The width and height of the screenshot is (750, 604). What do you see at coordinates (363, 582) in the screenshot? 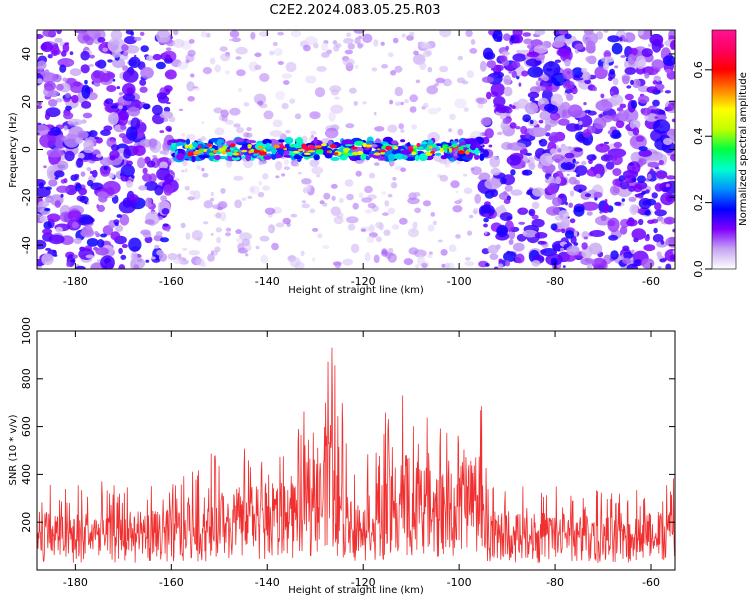
I see `bottom-x-tick-label: -120` at bounding box center [363, 582].